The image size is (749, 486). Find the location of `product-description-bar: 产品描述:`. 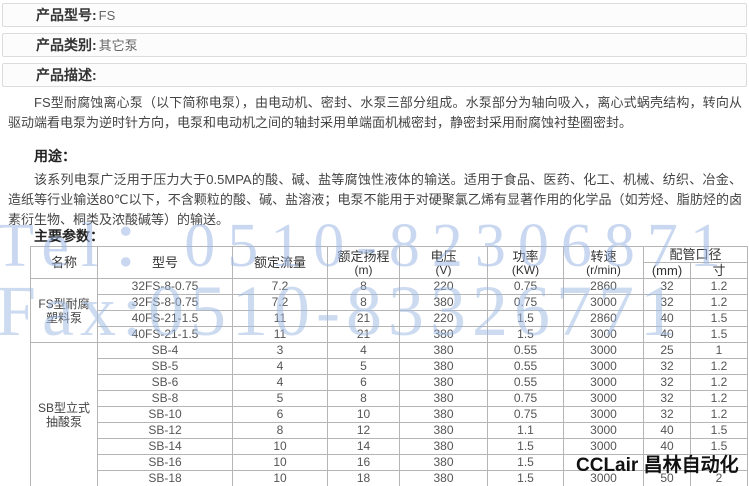

product-description-bar: 产品描述: is located at coordinates (374, 75).